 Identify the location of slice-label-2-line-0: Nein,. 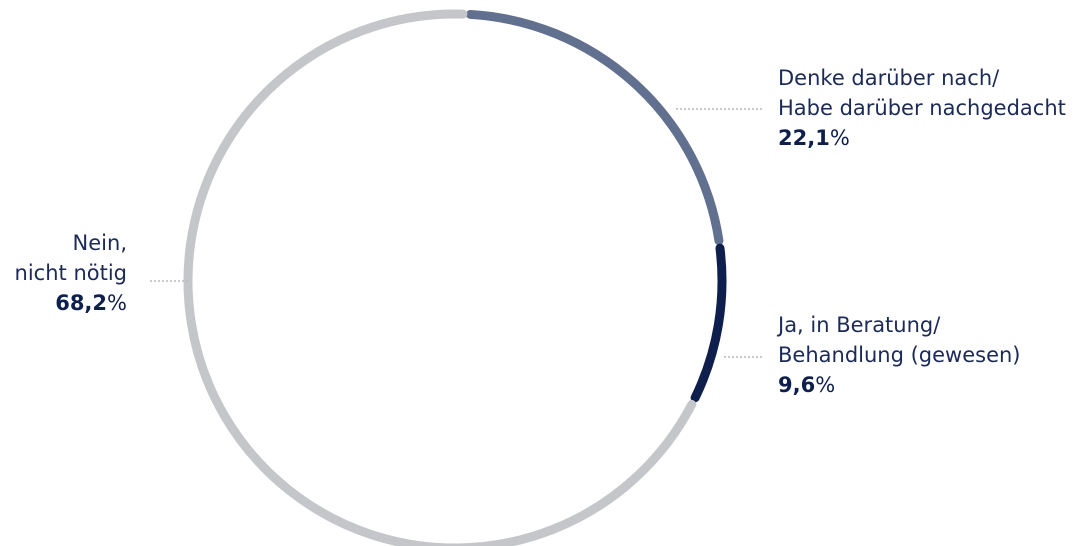
(100, 243).